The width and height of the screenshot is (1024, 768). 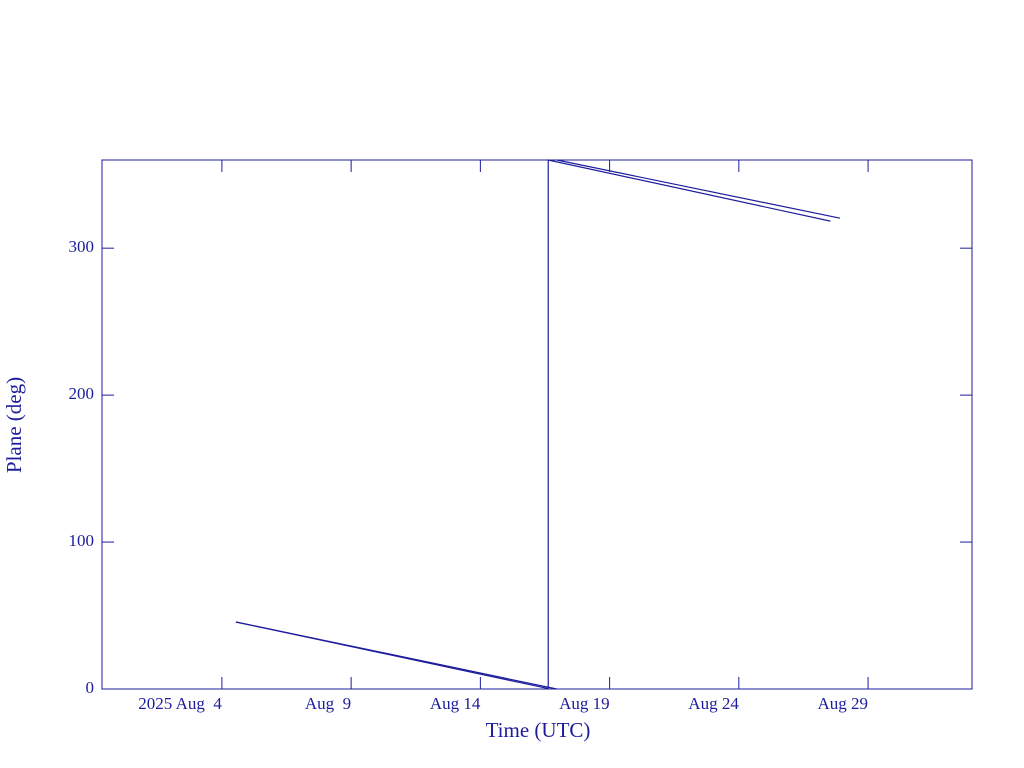 What do you see at coordinates (82, 246) in the screenshot?
I see `y-tick-label: 300` at bounding box center [82, 246].